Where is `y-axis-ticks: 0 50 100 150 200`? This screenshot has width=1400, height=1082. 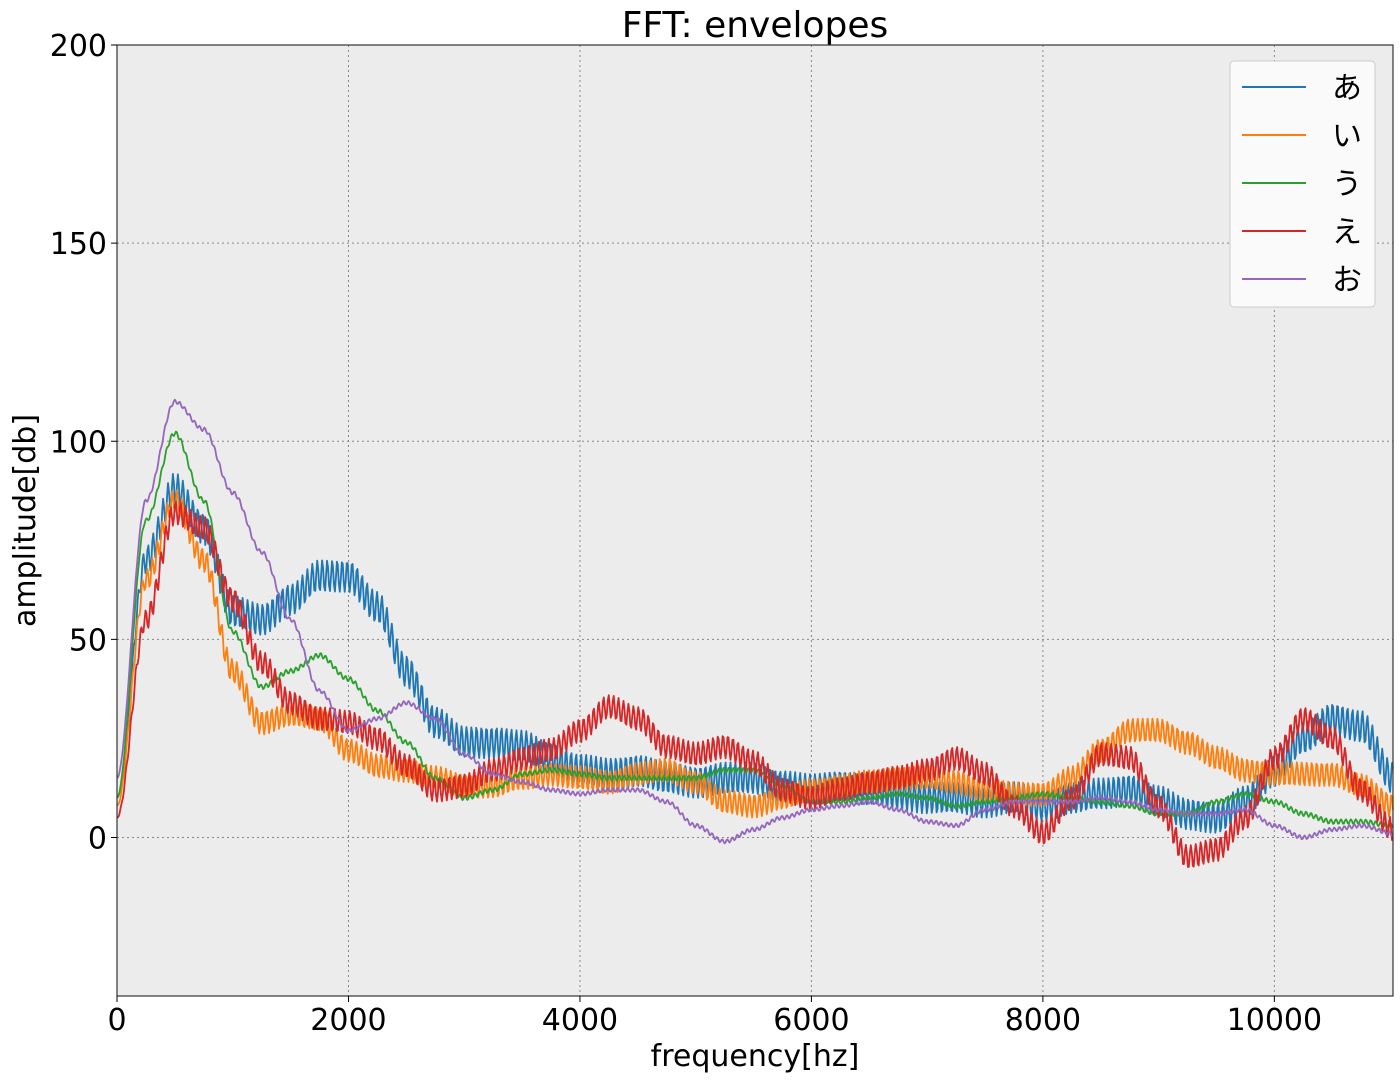
y-axis-ticks: 0 50 100 150 200 is located at coordinates (83, 443).